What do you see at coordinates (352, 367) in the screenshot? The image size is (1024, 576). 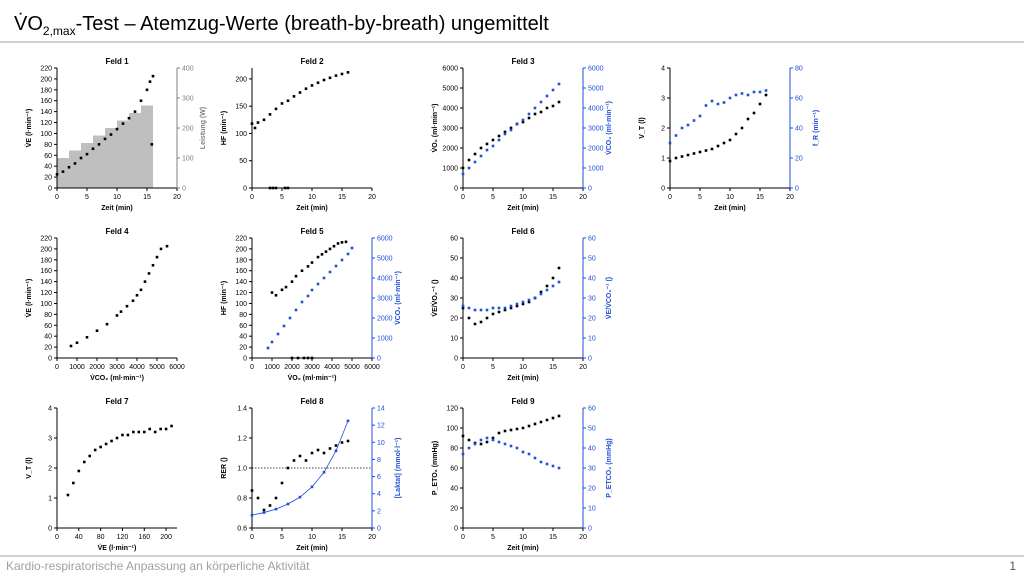 I see `x-tick-label: 5000` at bounding box center [352, 367].